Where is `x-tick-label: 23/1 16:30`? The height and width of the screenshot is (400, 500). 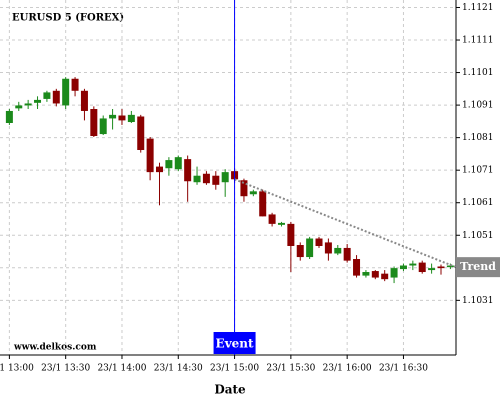 x-tick-label: 23/1 16:30 is located at coordinates (403, 369).